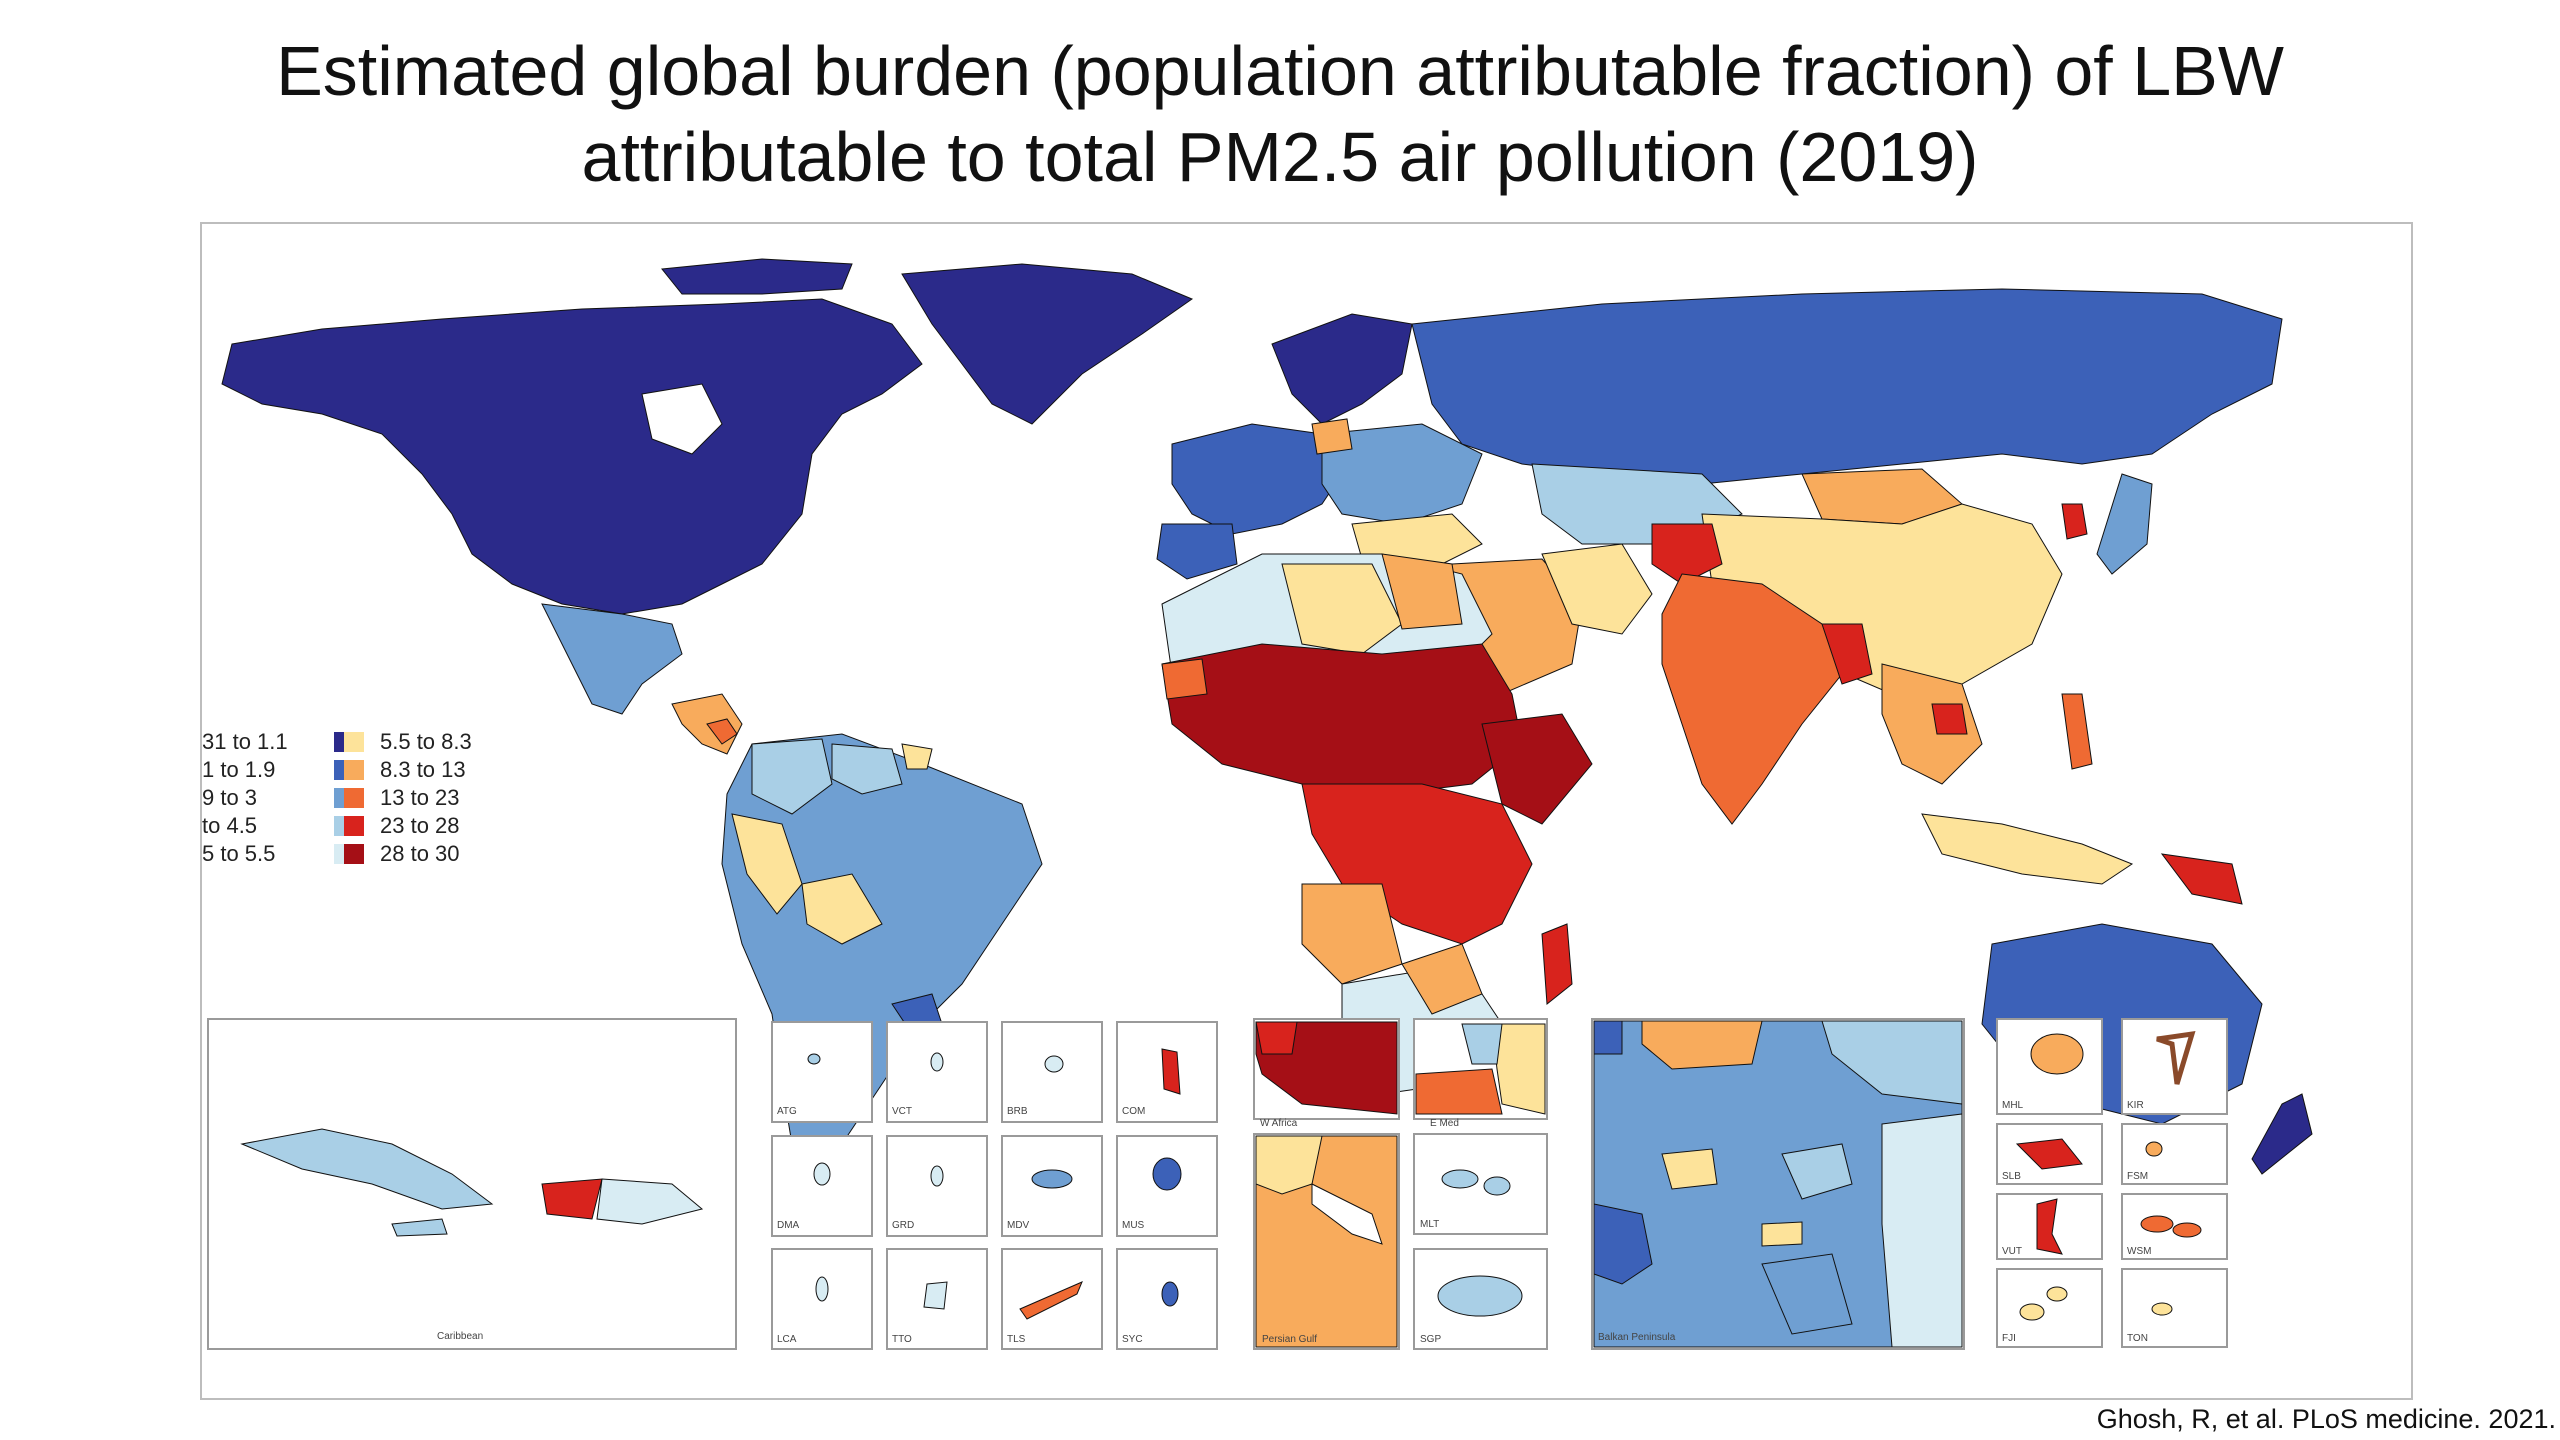 This screenshot has width=2560, height=1440. What do you see at coordinates (1778, 1184) in the screenshot?
I see `inset-balkan` at bounding box center [1778, 1184].